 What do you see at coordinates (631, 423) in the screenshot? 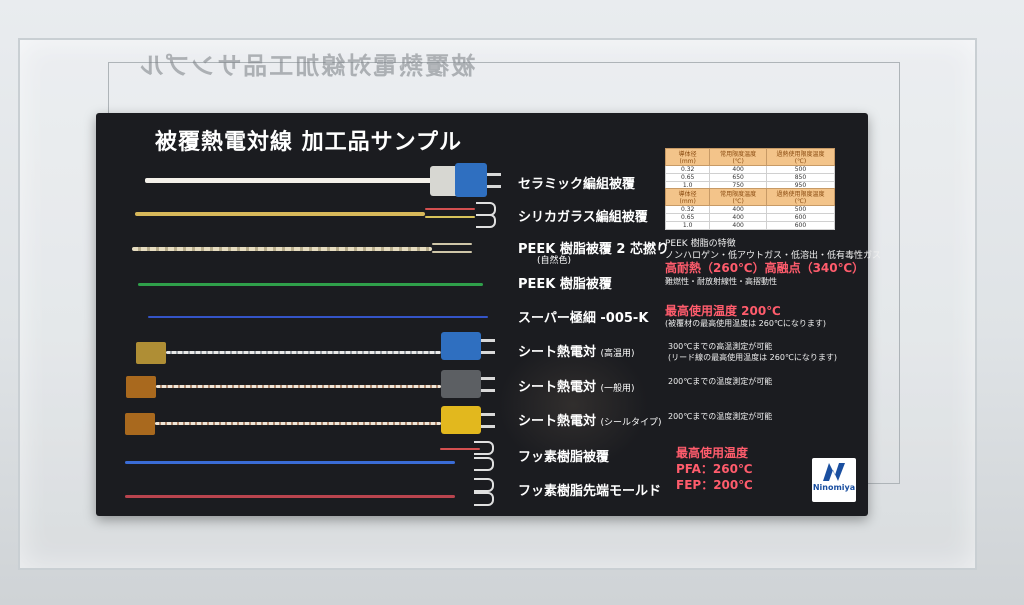
I see `sheet-suffix: (シールタイプ)` at bounding box center [631, 423].